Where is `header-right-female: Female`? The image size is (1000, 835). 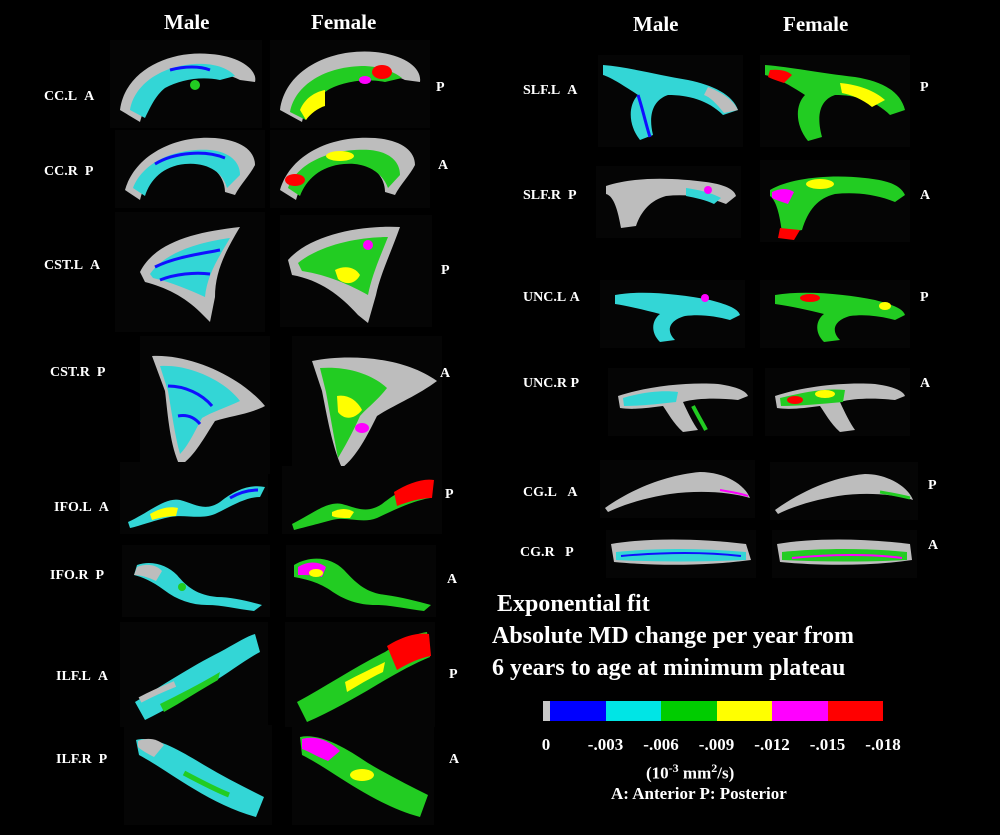
header-right-female: Female is located at coordinates (816, 24).